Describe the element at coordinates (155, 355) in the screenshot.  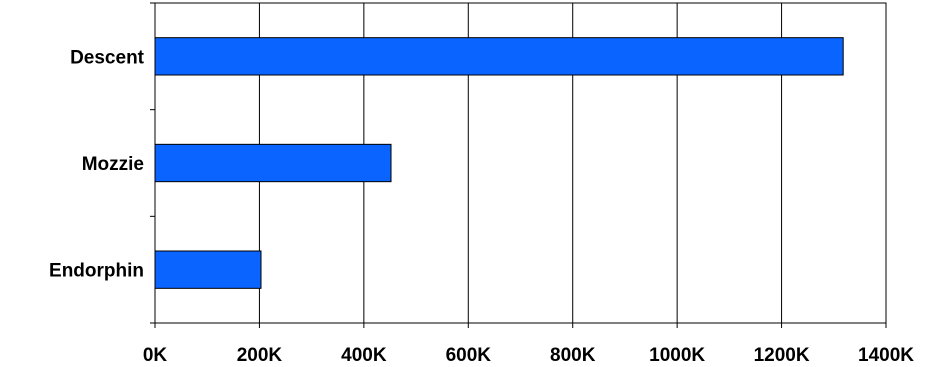
I see `x-tick-label-0: 0K` at that location.